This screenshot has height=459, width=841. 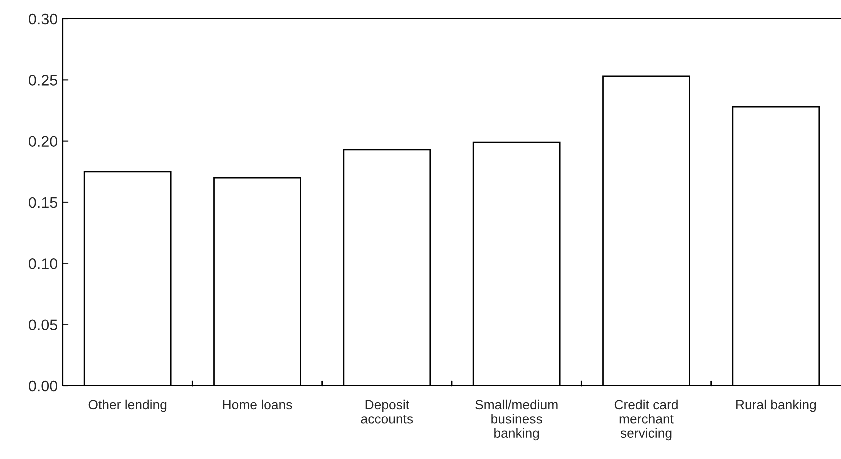 I want to click on y-tick-label: 0.25, so click(x=43, y=80).